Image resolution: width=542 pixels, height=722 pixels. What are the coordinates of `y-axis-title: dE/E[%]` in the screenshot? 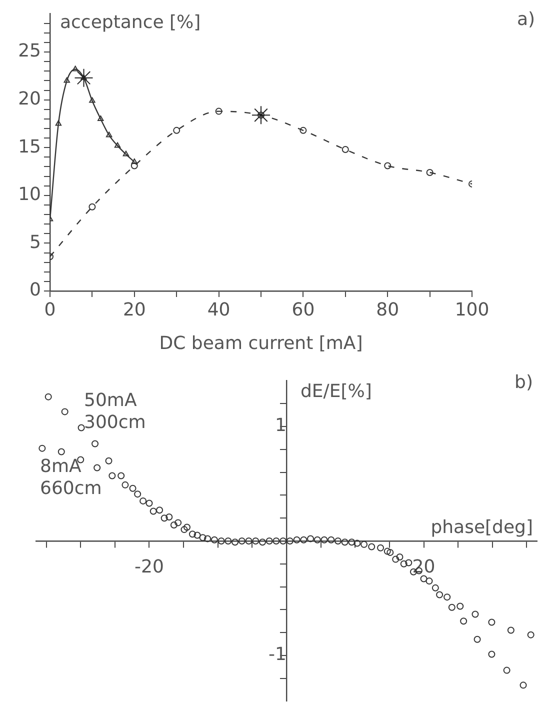 It's located at (336, 391).